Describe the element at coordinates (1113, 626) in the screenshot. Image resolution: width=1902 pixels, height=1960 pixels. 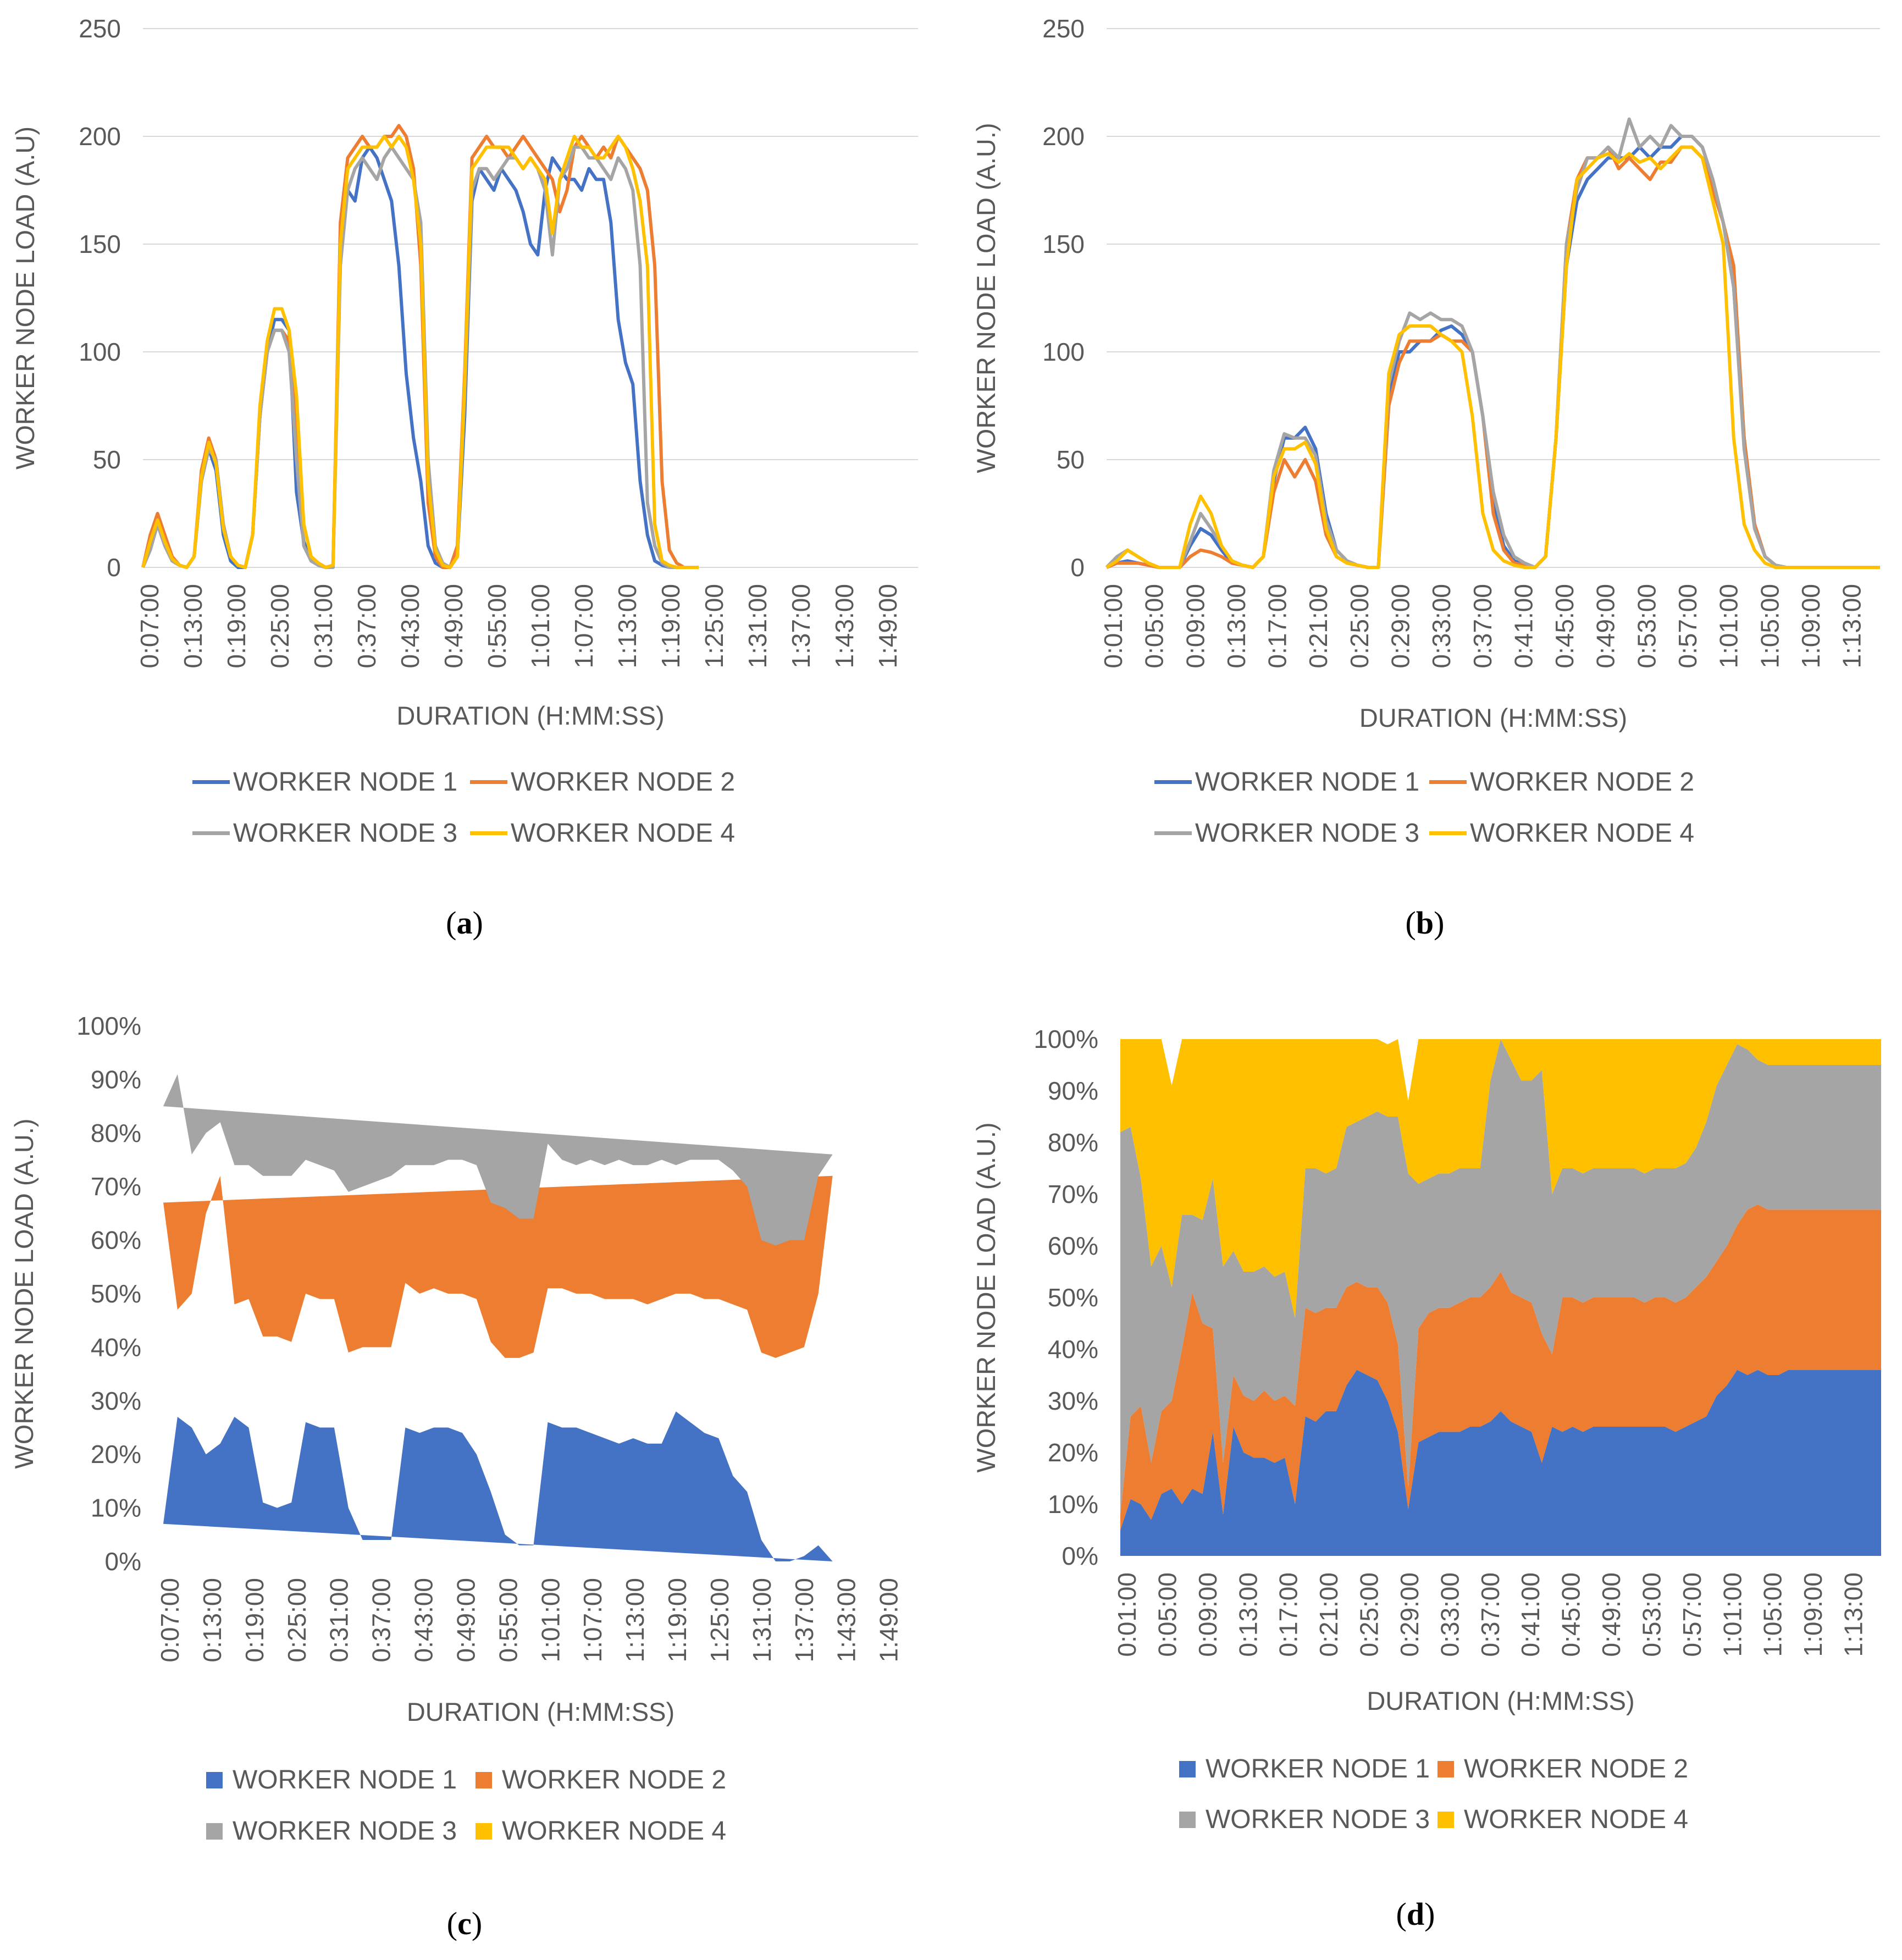
I see `x-tick-label: 0:01:00` at that location.